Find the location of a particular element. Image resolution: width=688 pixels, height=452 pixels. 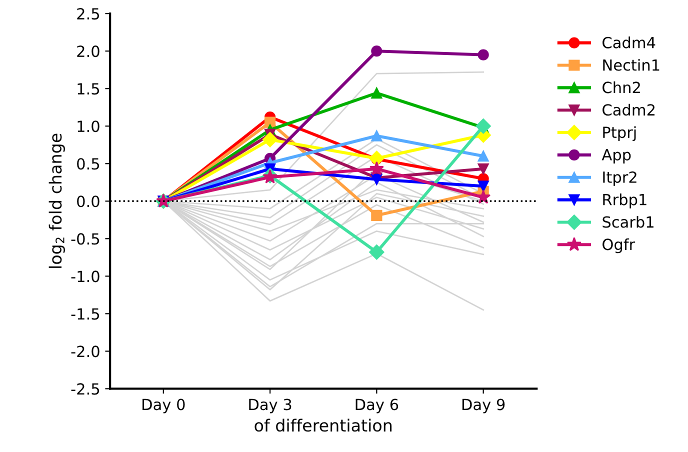

legend-label: Cadm2 is located at coordinates (628, 110).